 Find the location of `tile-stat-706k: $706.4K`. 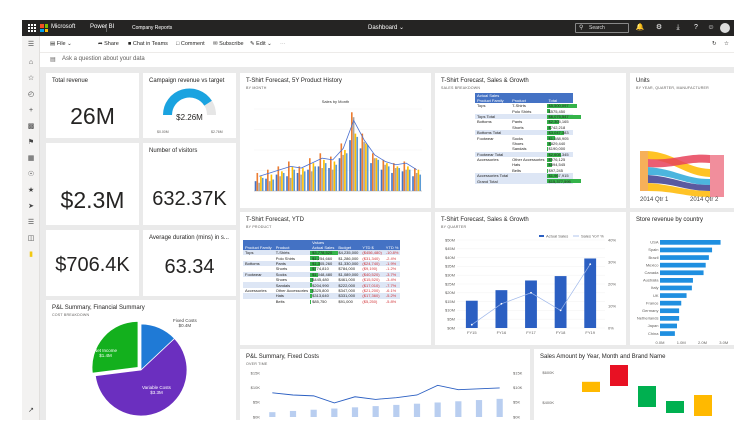

tile-stat-706k: $706.4K is located at coordinates (92, 263).